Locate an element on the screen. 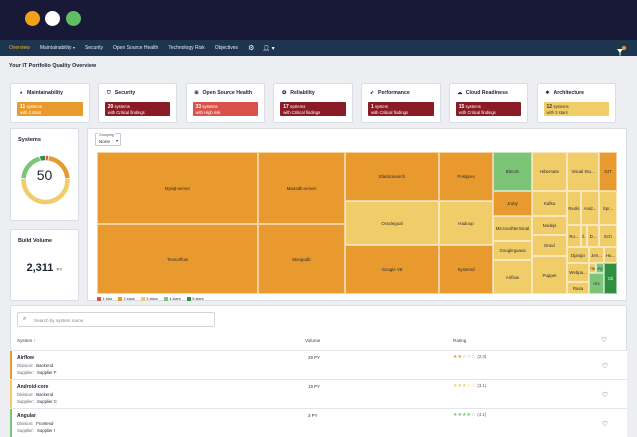  check-badge-icon: ✪ is located at coordinates (284, 93).